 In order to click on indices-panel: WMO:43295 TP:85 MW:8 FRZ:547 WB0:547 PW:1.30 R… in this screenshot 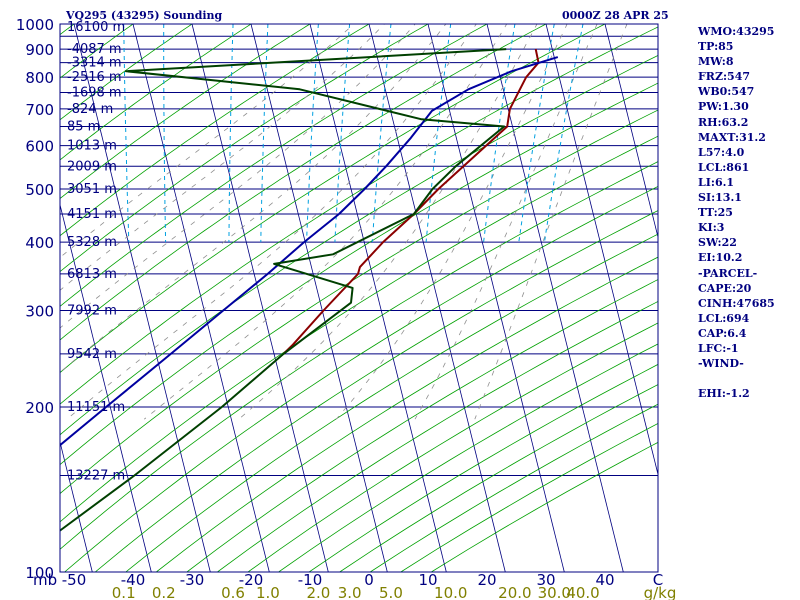, I will do `click(748, 212)`.